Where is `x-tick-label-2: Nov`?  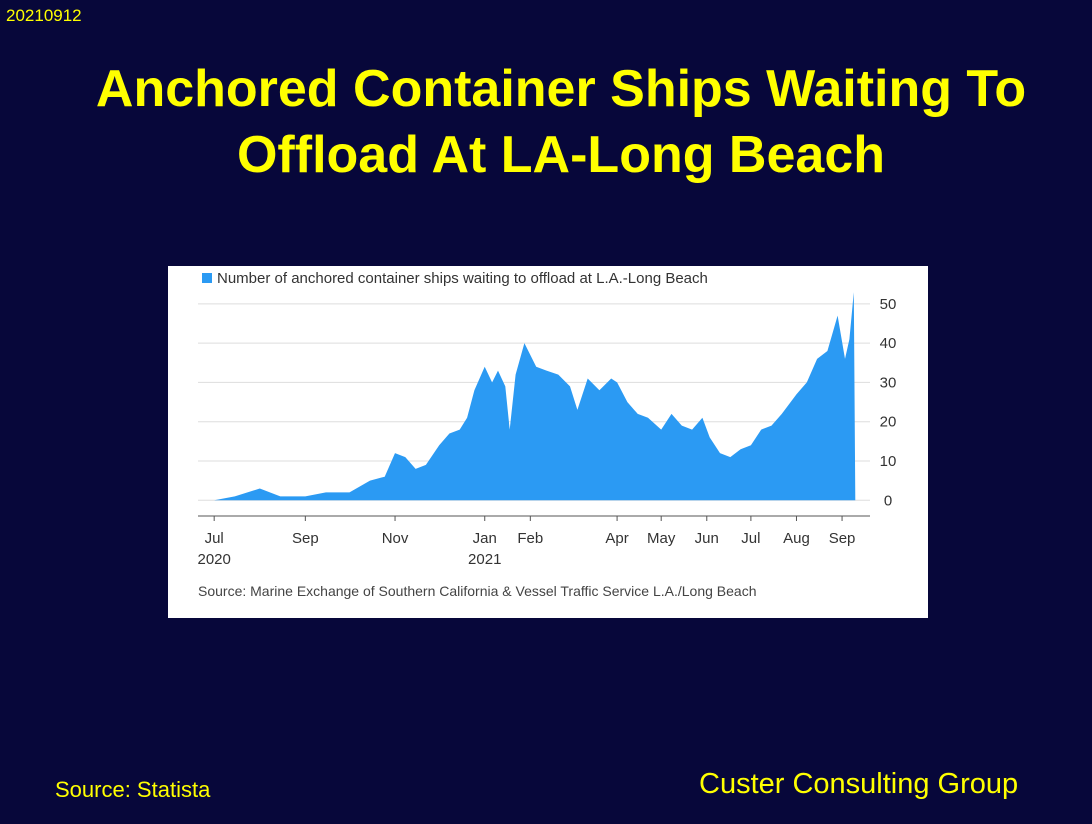 x-tick-label-2: Nov is located at coordinates (395, 538).